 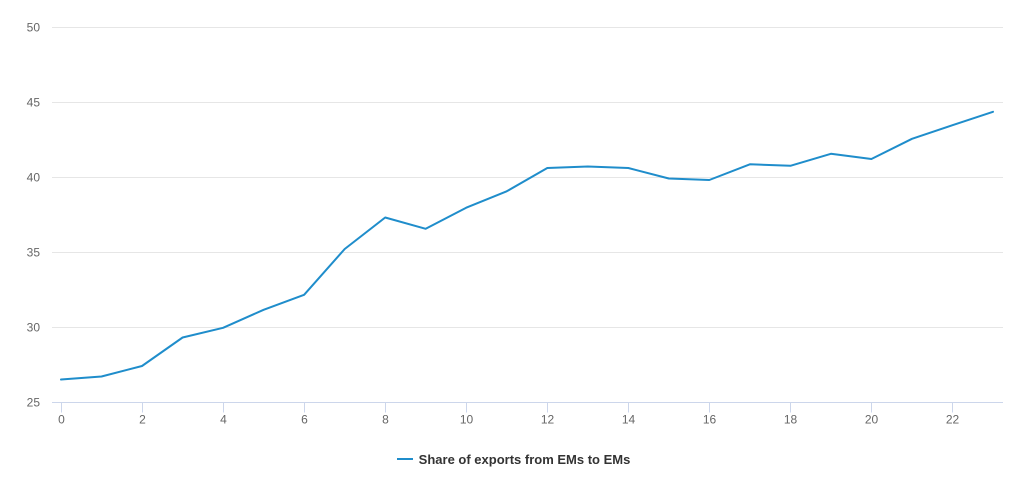 What do you see at coordinates (34, 103) in the screenshot?
I see `y-tick-label: 45` at bounding box center [34, 103].